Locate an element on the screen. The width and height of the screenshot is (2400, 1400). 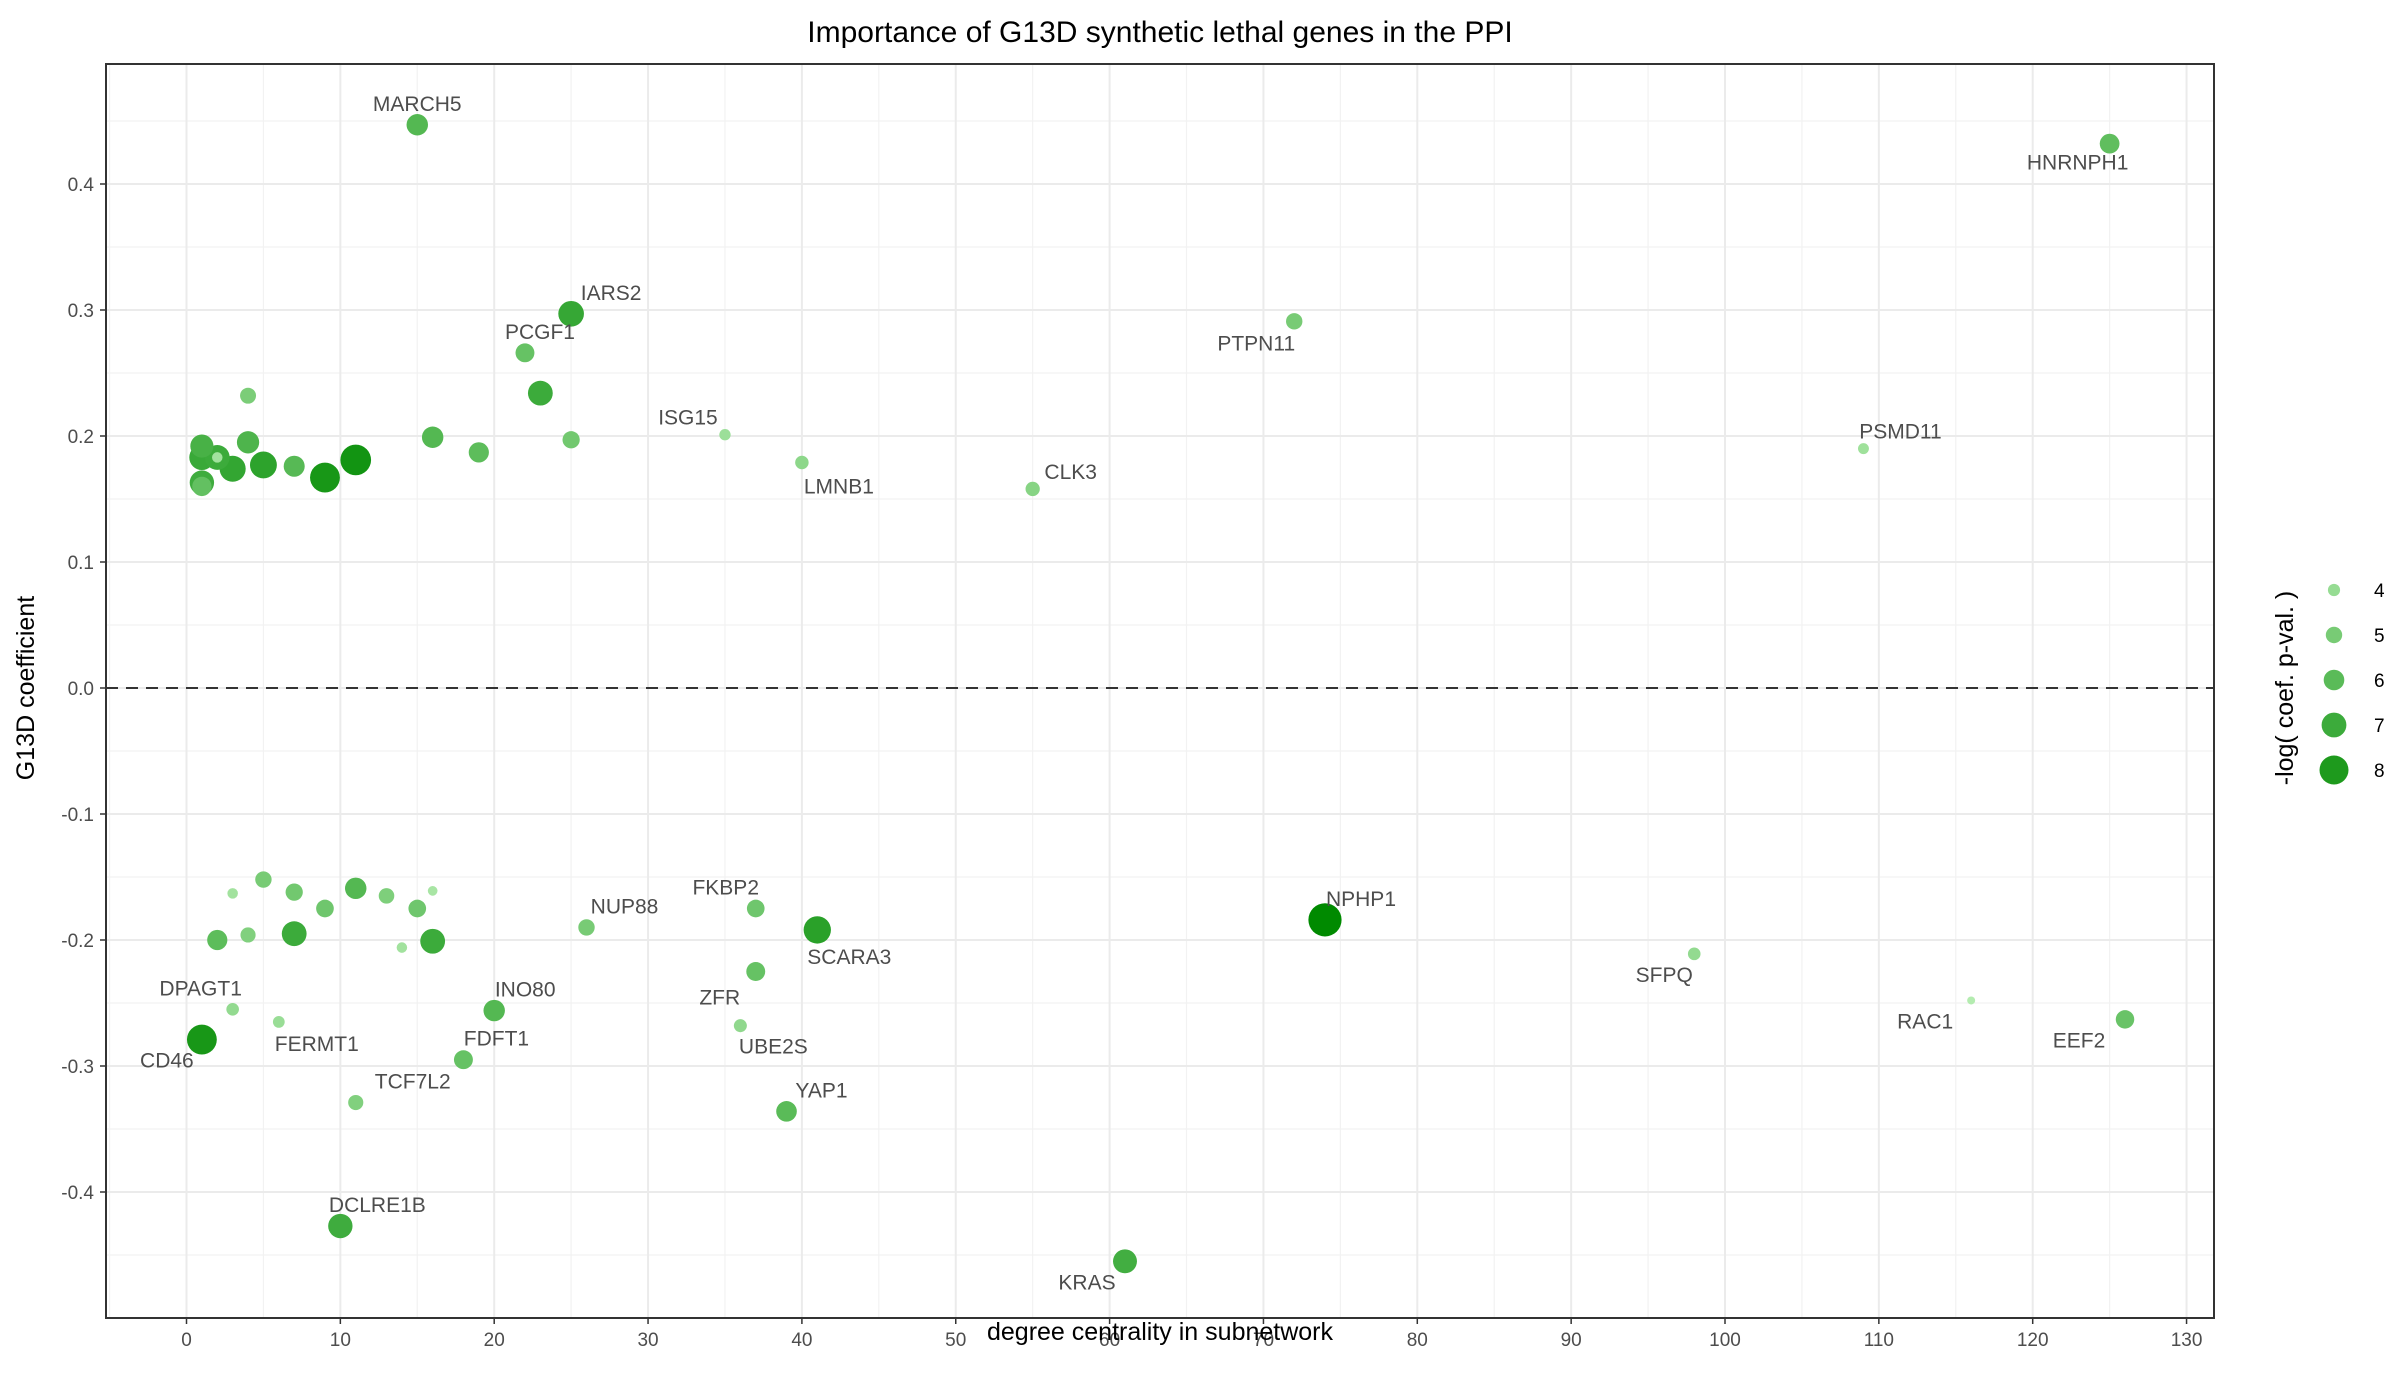
x-tick-label: 10 is located at coordinates (340, 1340).